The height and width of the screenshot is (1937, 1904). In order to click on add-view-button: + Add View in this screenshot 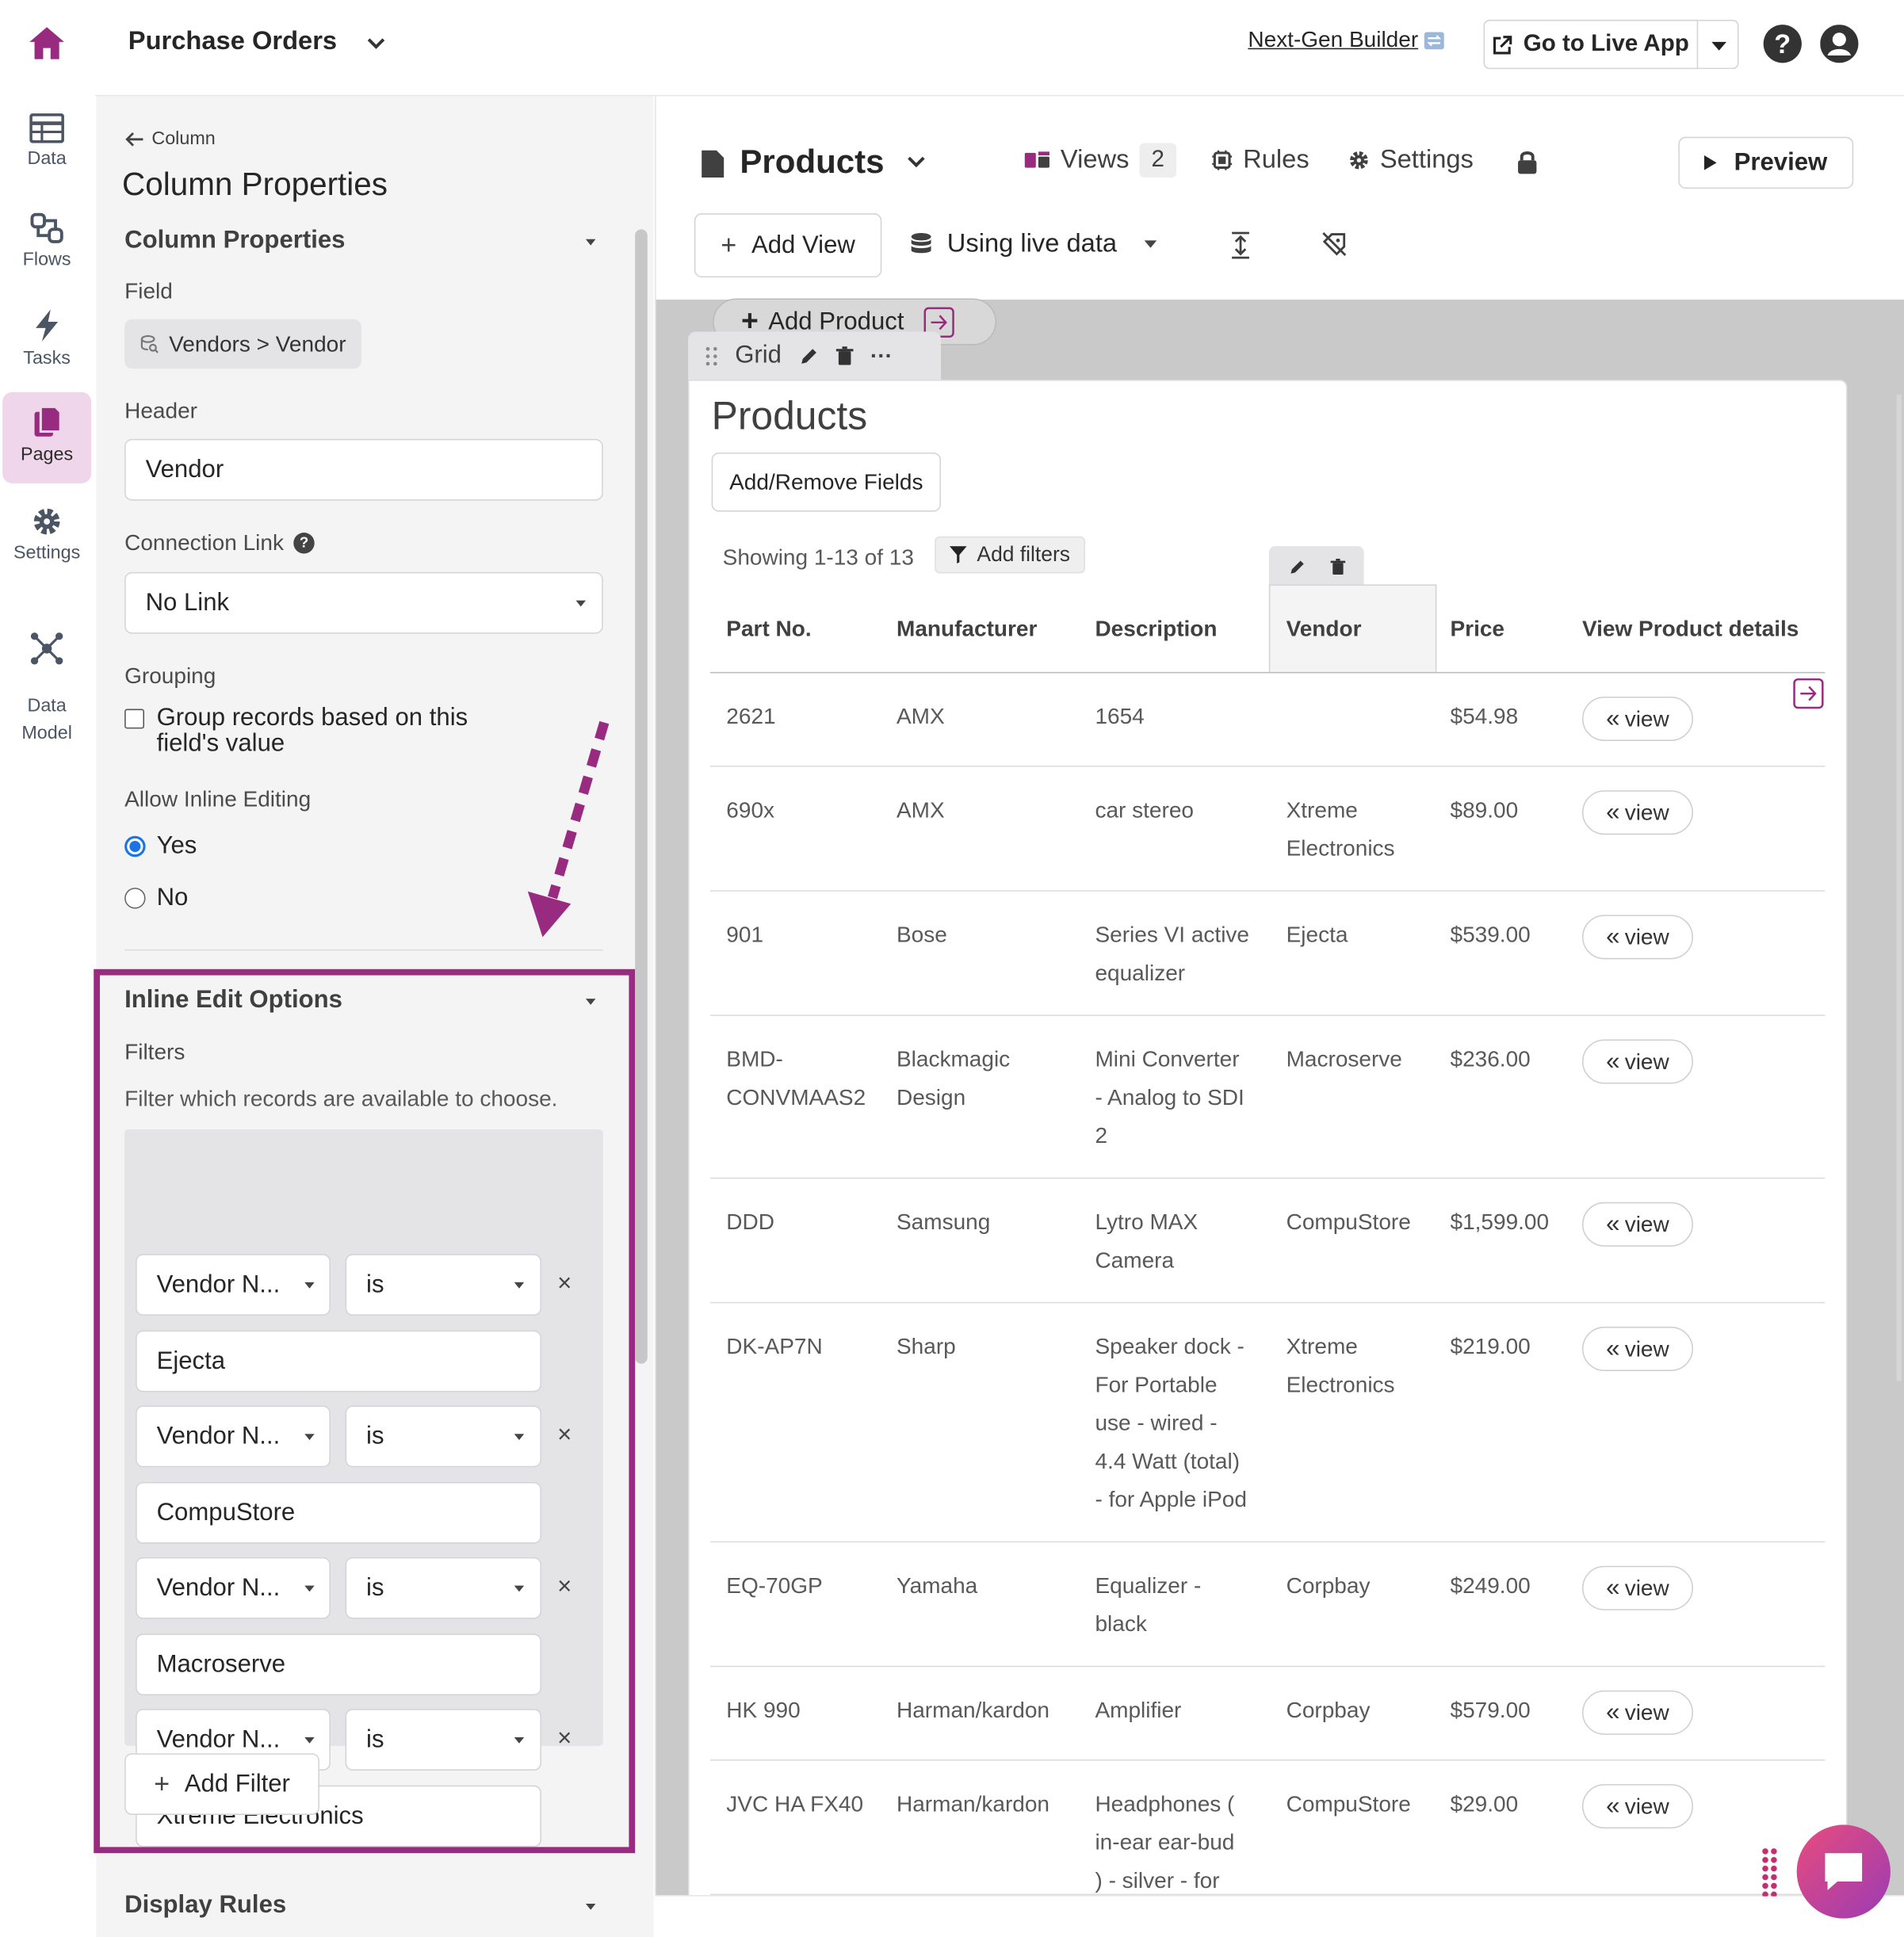, I will do `click(788, 245)`.